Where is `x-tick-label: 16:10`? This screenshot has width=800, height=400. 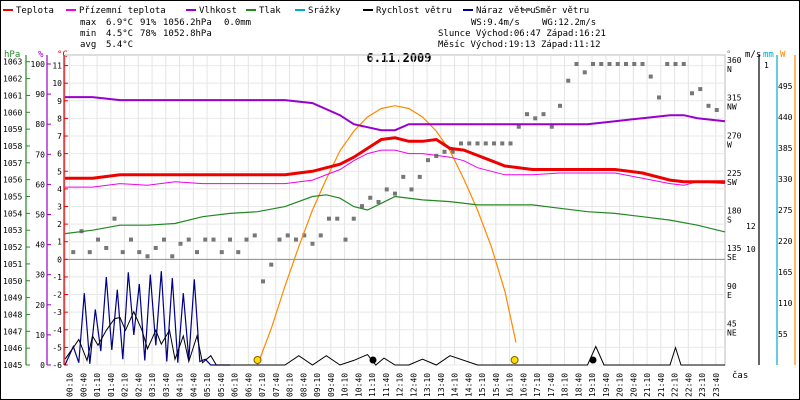
x-tick-label: 16:10 is located at coordinates (510, 385).